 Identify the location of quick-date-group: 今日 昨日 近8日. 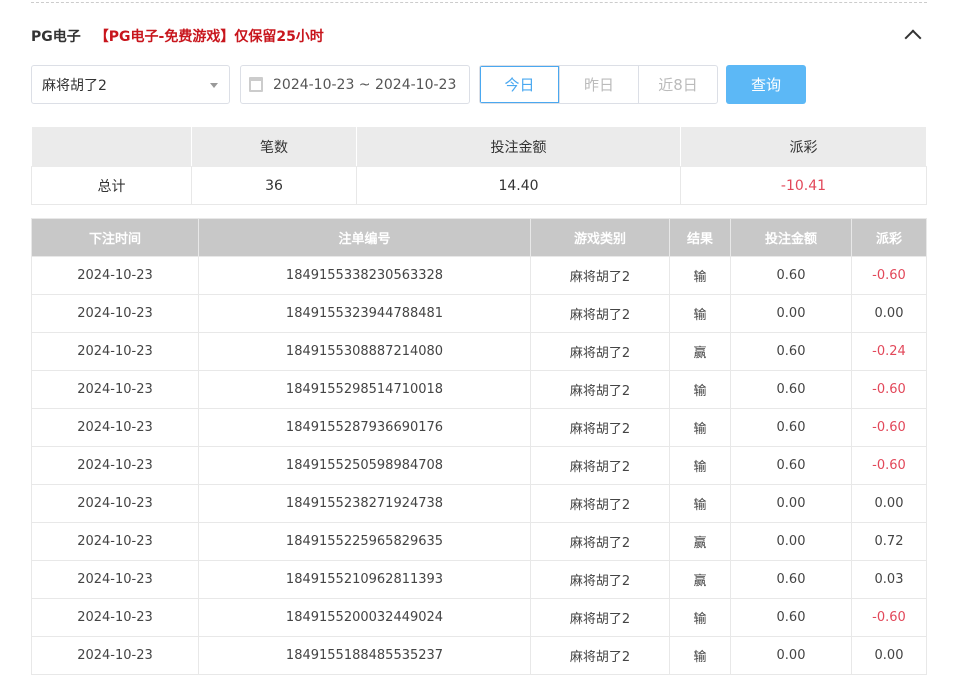
(598, 84).